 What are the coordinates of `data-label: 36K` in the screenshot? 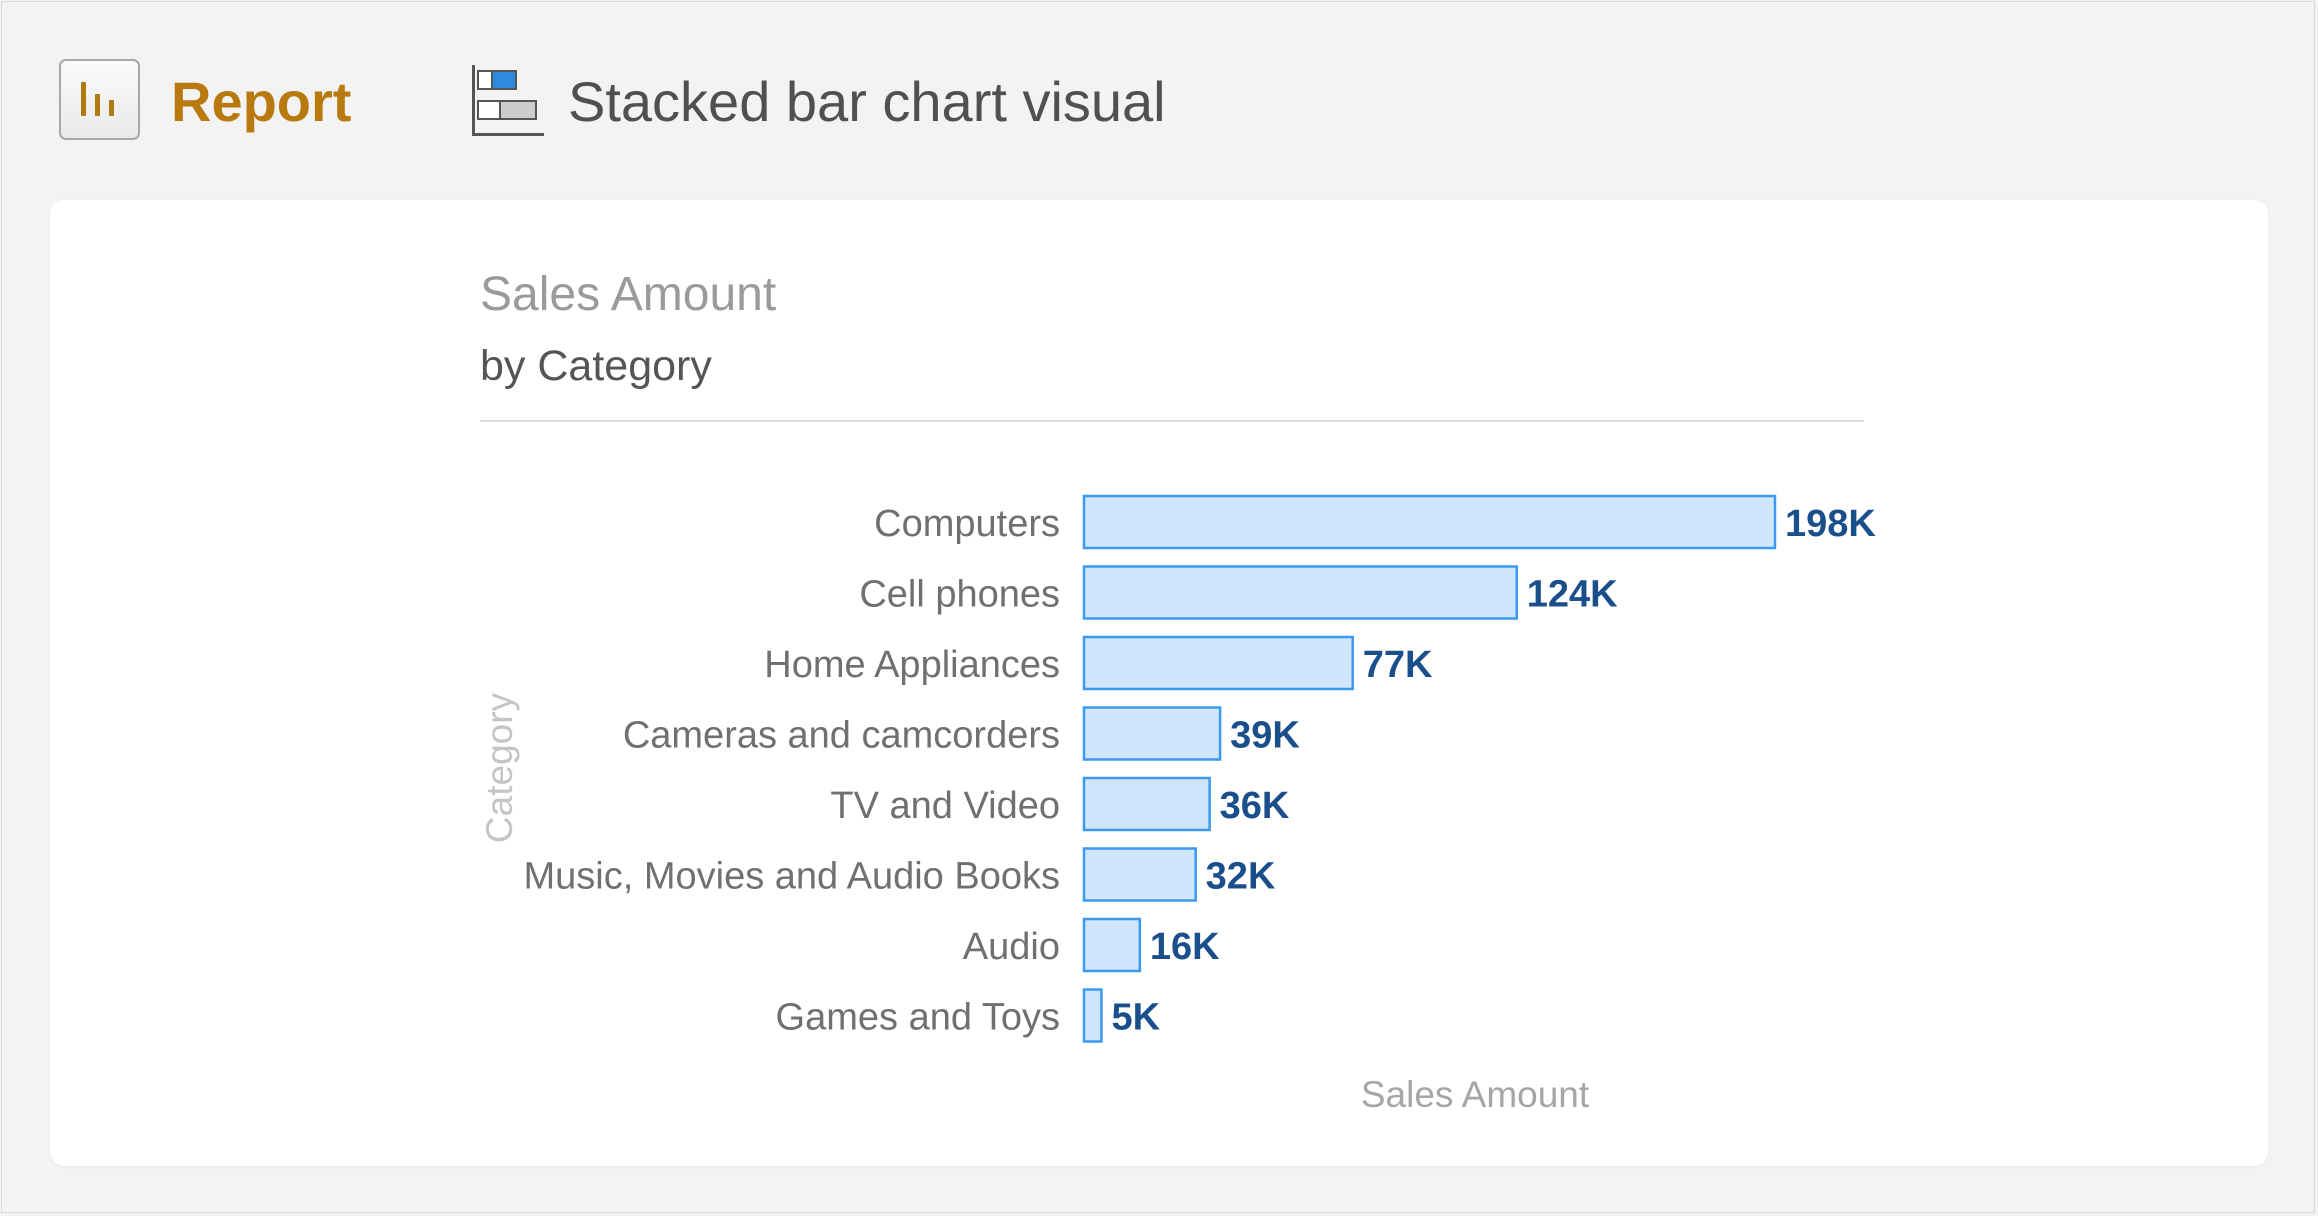 It's located at (1255, 806).